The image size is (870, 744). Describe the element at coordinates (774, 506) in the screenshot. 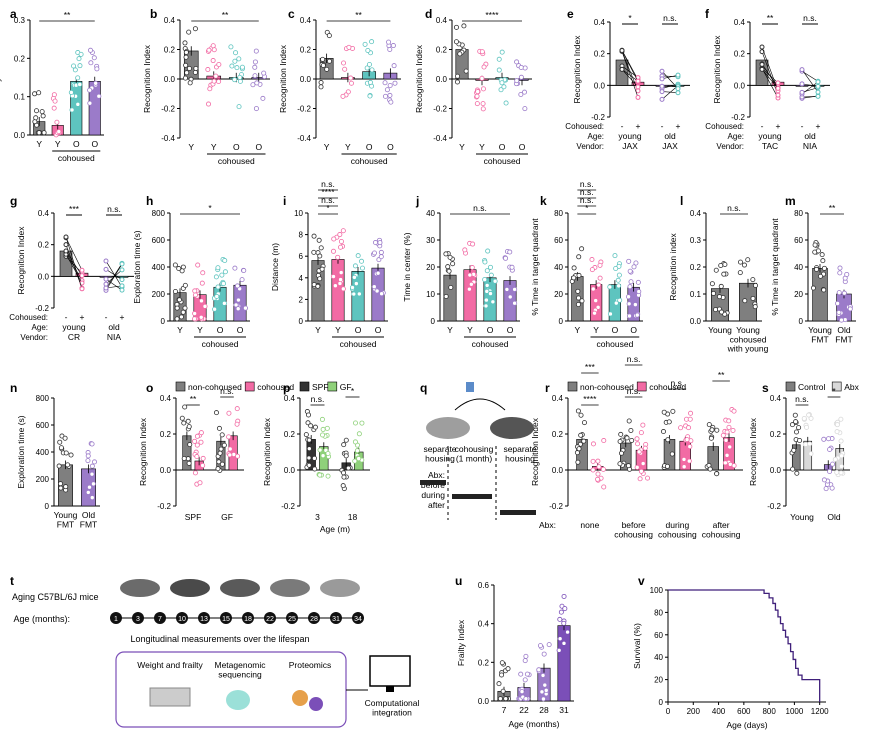

I see `y-tick-label: -0.2` at that location.